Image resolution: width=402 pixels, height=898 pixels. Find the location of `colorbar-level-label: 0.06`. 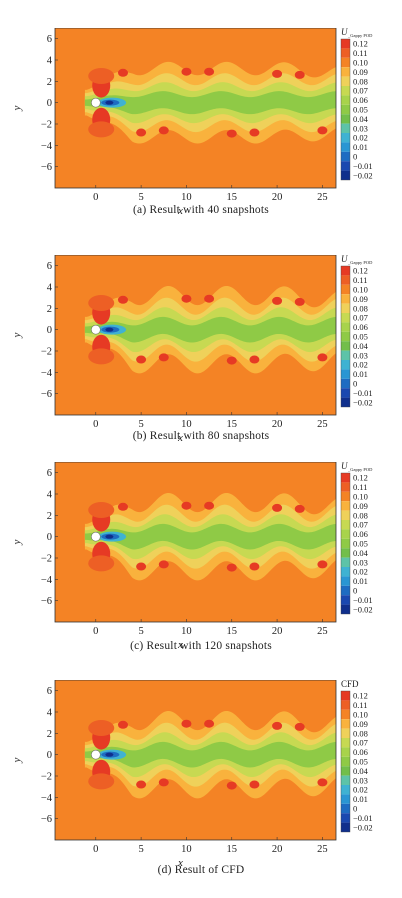

colorbar-level-label: 0.06 is located at coordinates (360, 100).